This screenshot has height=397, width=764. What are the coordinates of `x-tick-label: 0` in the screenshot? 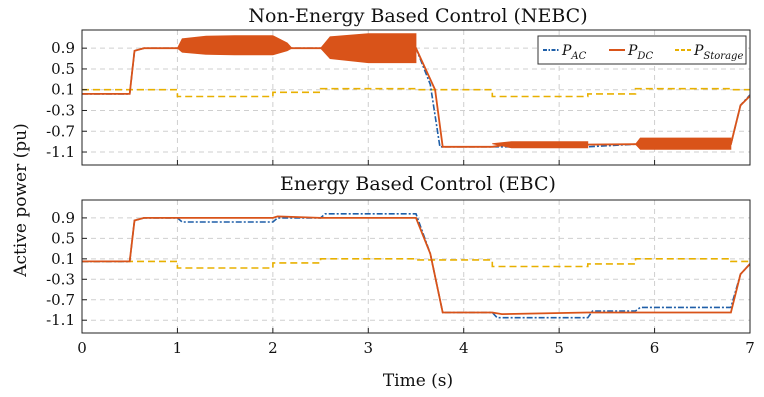 It's located at (82, 348).